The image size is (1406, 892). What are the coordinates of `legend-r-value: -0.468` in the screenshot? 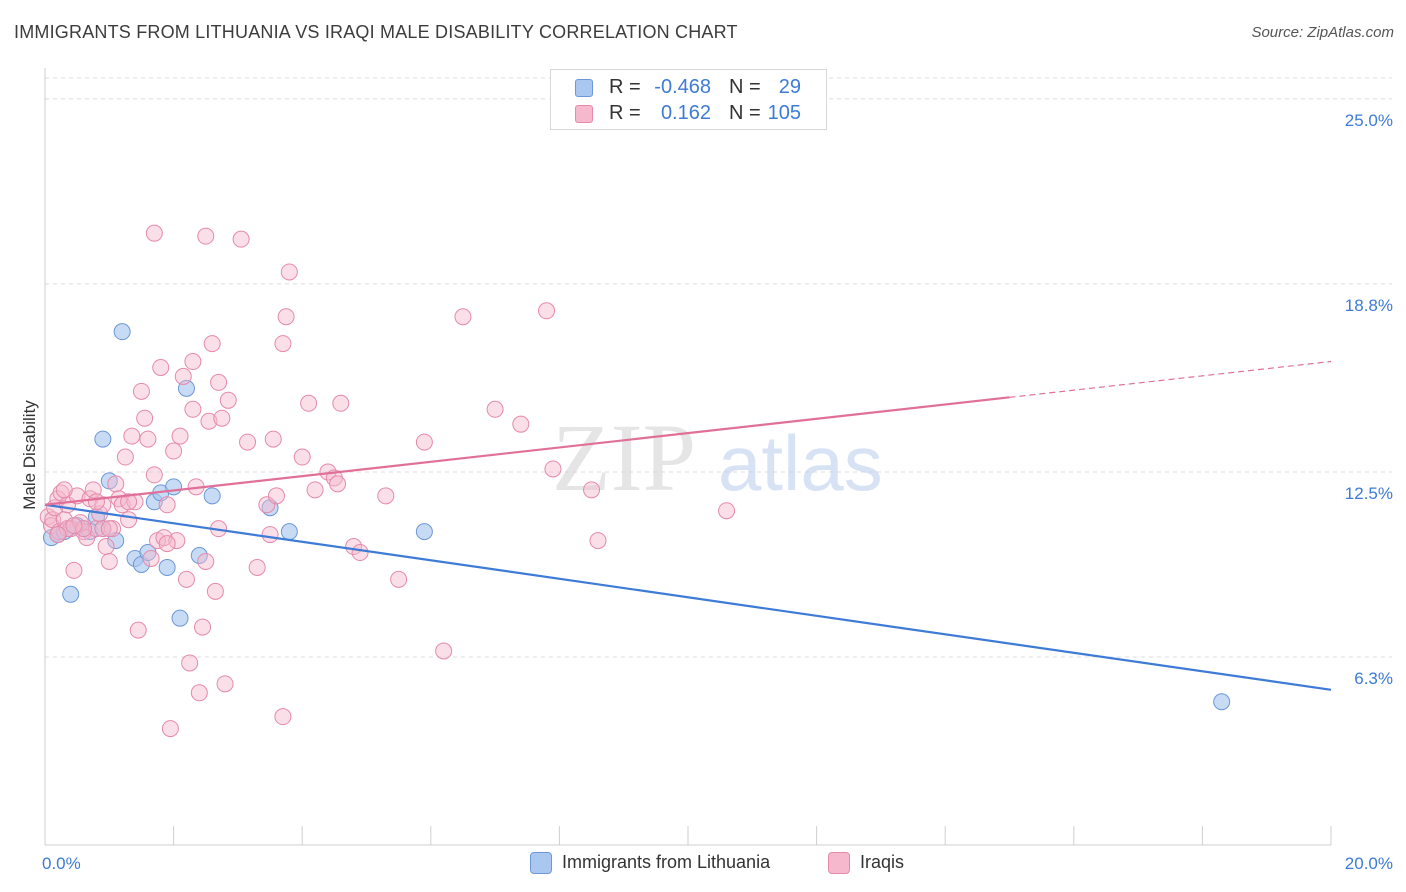 It's located at (682, 87).